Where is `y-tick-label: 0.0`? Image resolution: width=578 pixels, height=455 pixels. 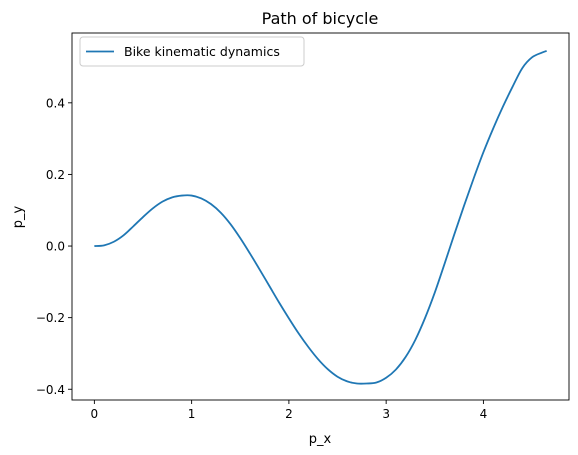 y-tick-label: 0.0 is located at coordinates (55, 247).